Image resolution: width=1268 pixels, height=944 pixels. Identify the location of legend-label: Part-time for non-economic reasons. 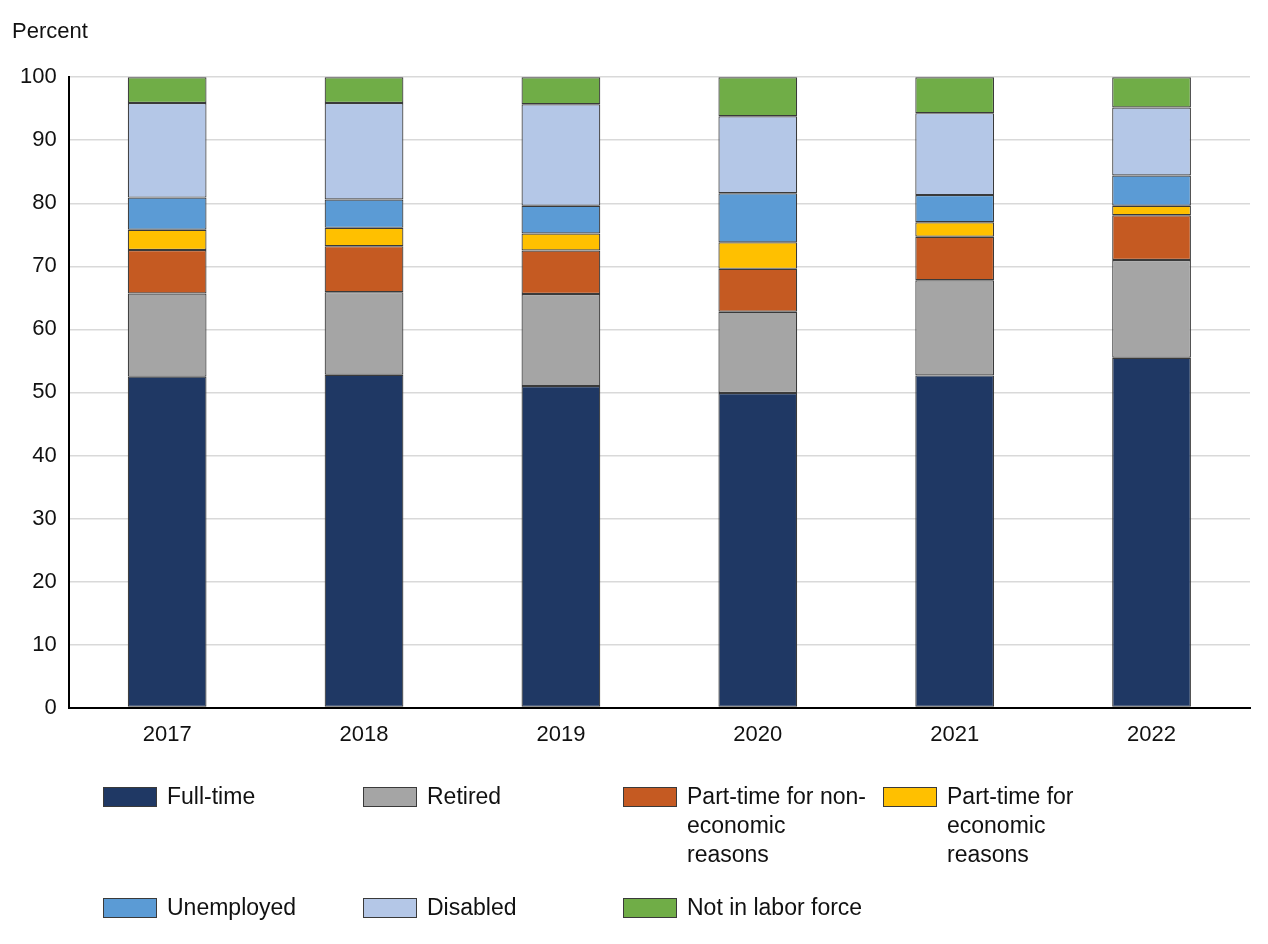
(777, 825).